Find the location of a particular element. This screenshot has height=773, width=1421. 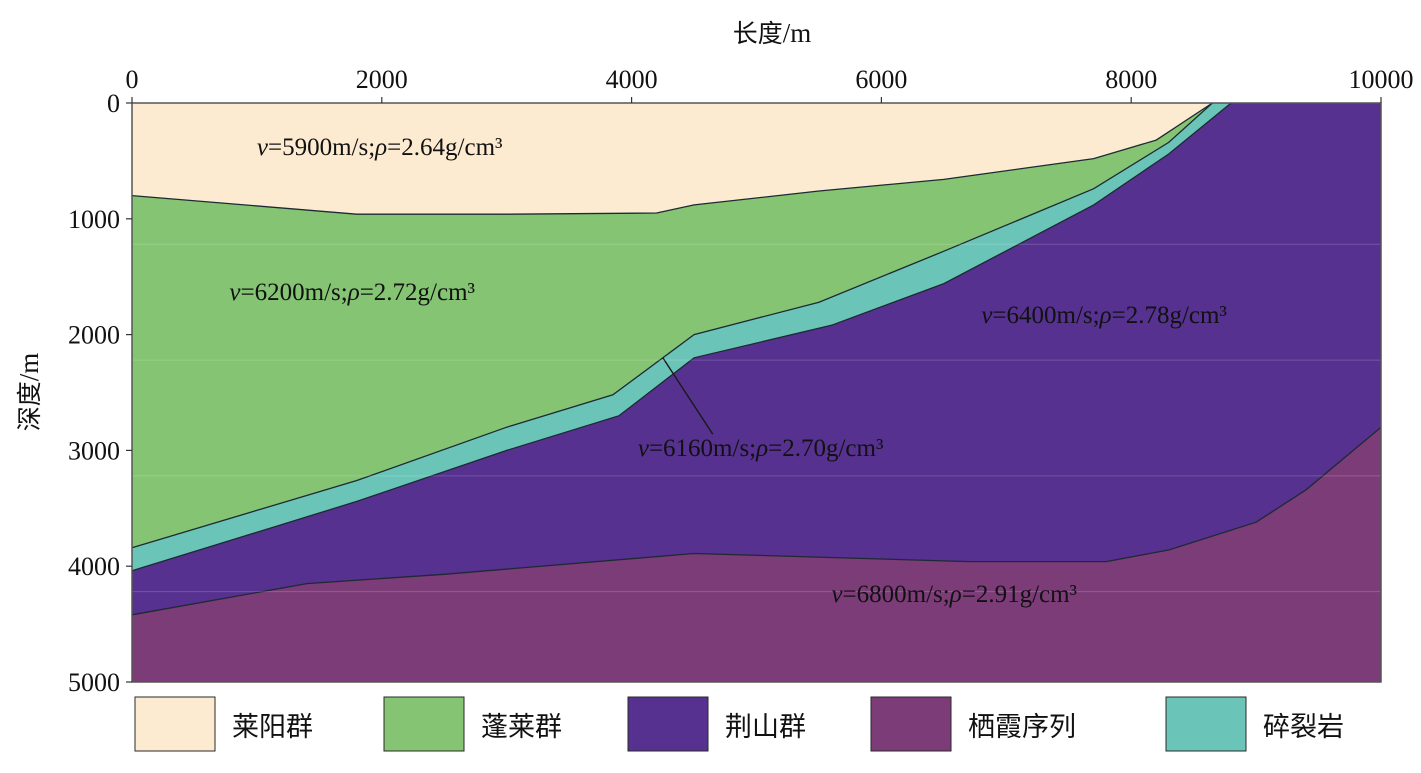

legend-item-jingshan: 荆山群 is located at coordinates (716, 724).